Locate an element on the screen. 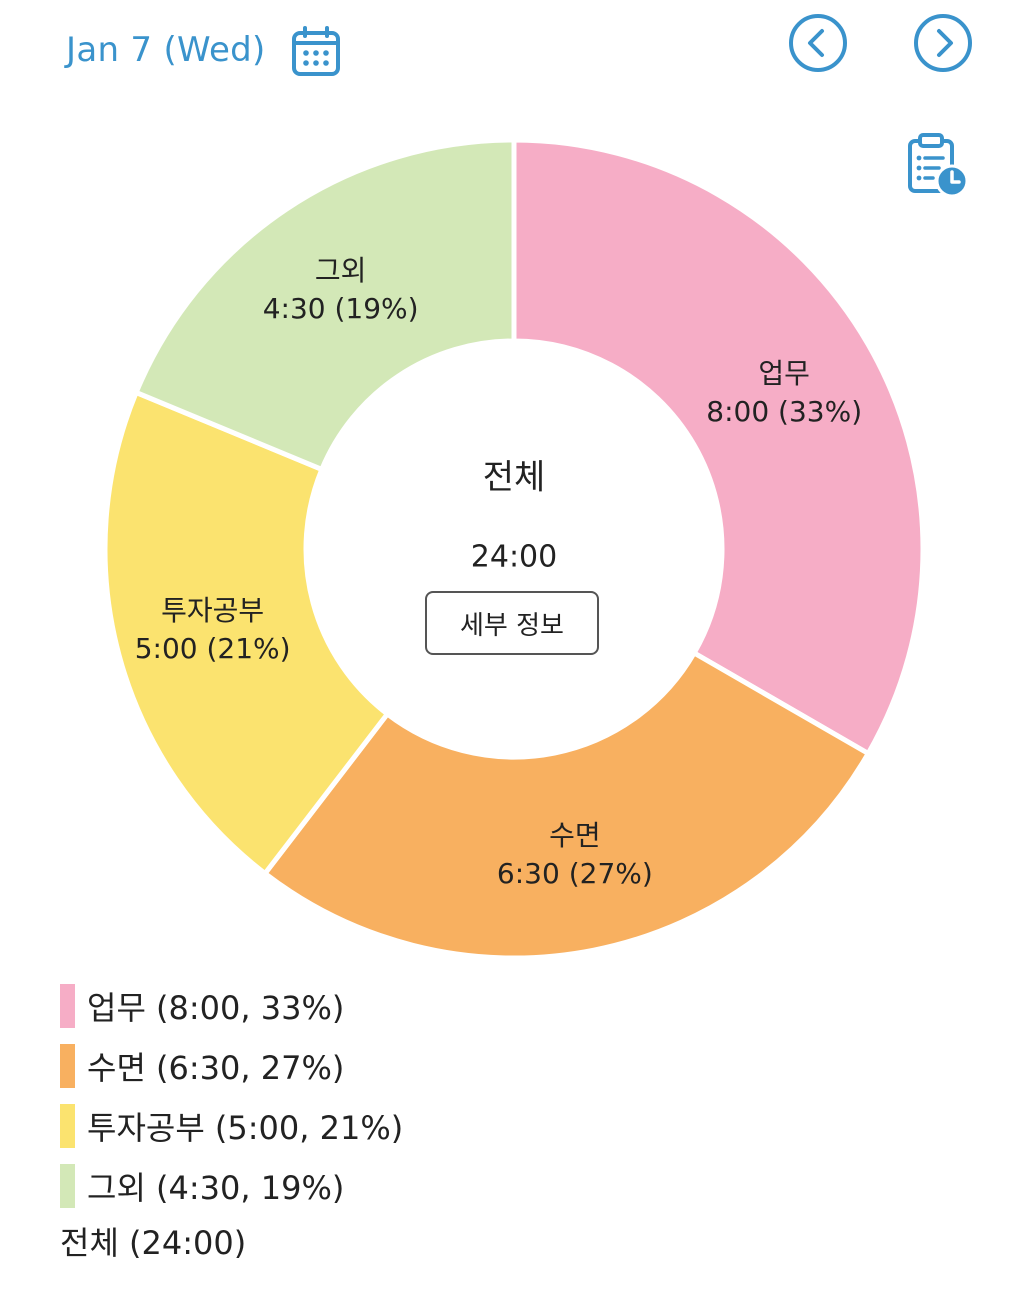  slice-label-그외: 그외 4:30 (19%) is located at coordinates (341, 290).